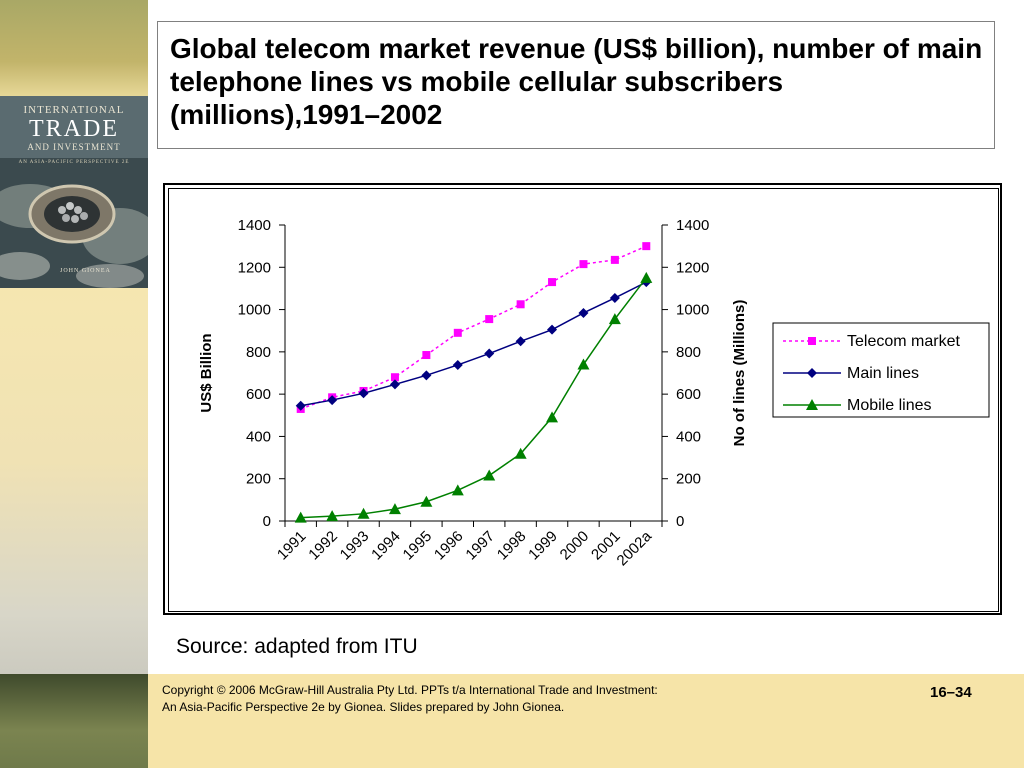 Image resolution: width=1024 pixels, height=768 pixels. What do you see at coordinates (739, 373) in the screenshot?
I see `right-y-axis-title: No of lines (Millions)` at bounding box center [739, 373].